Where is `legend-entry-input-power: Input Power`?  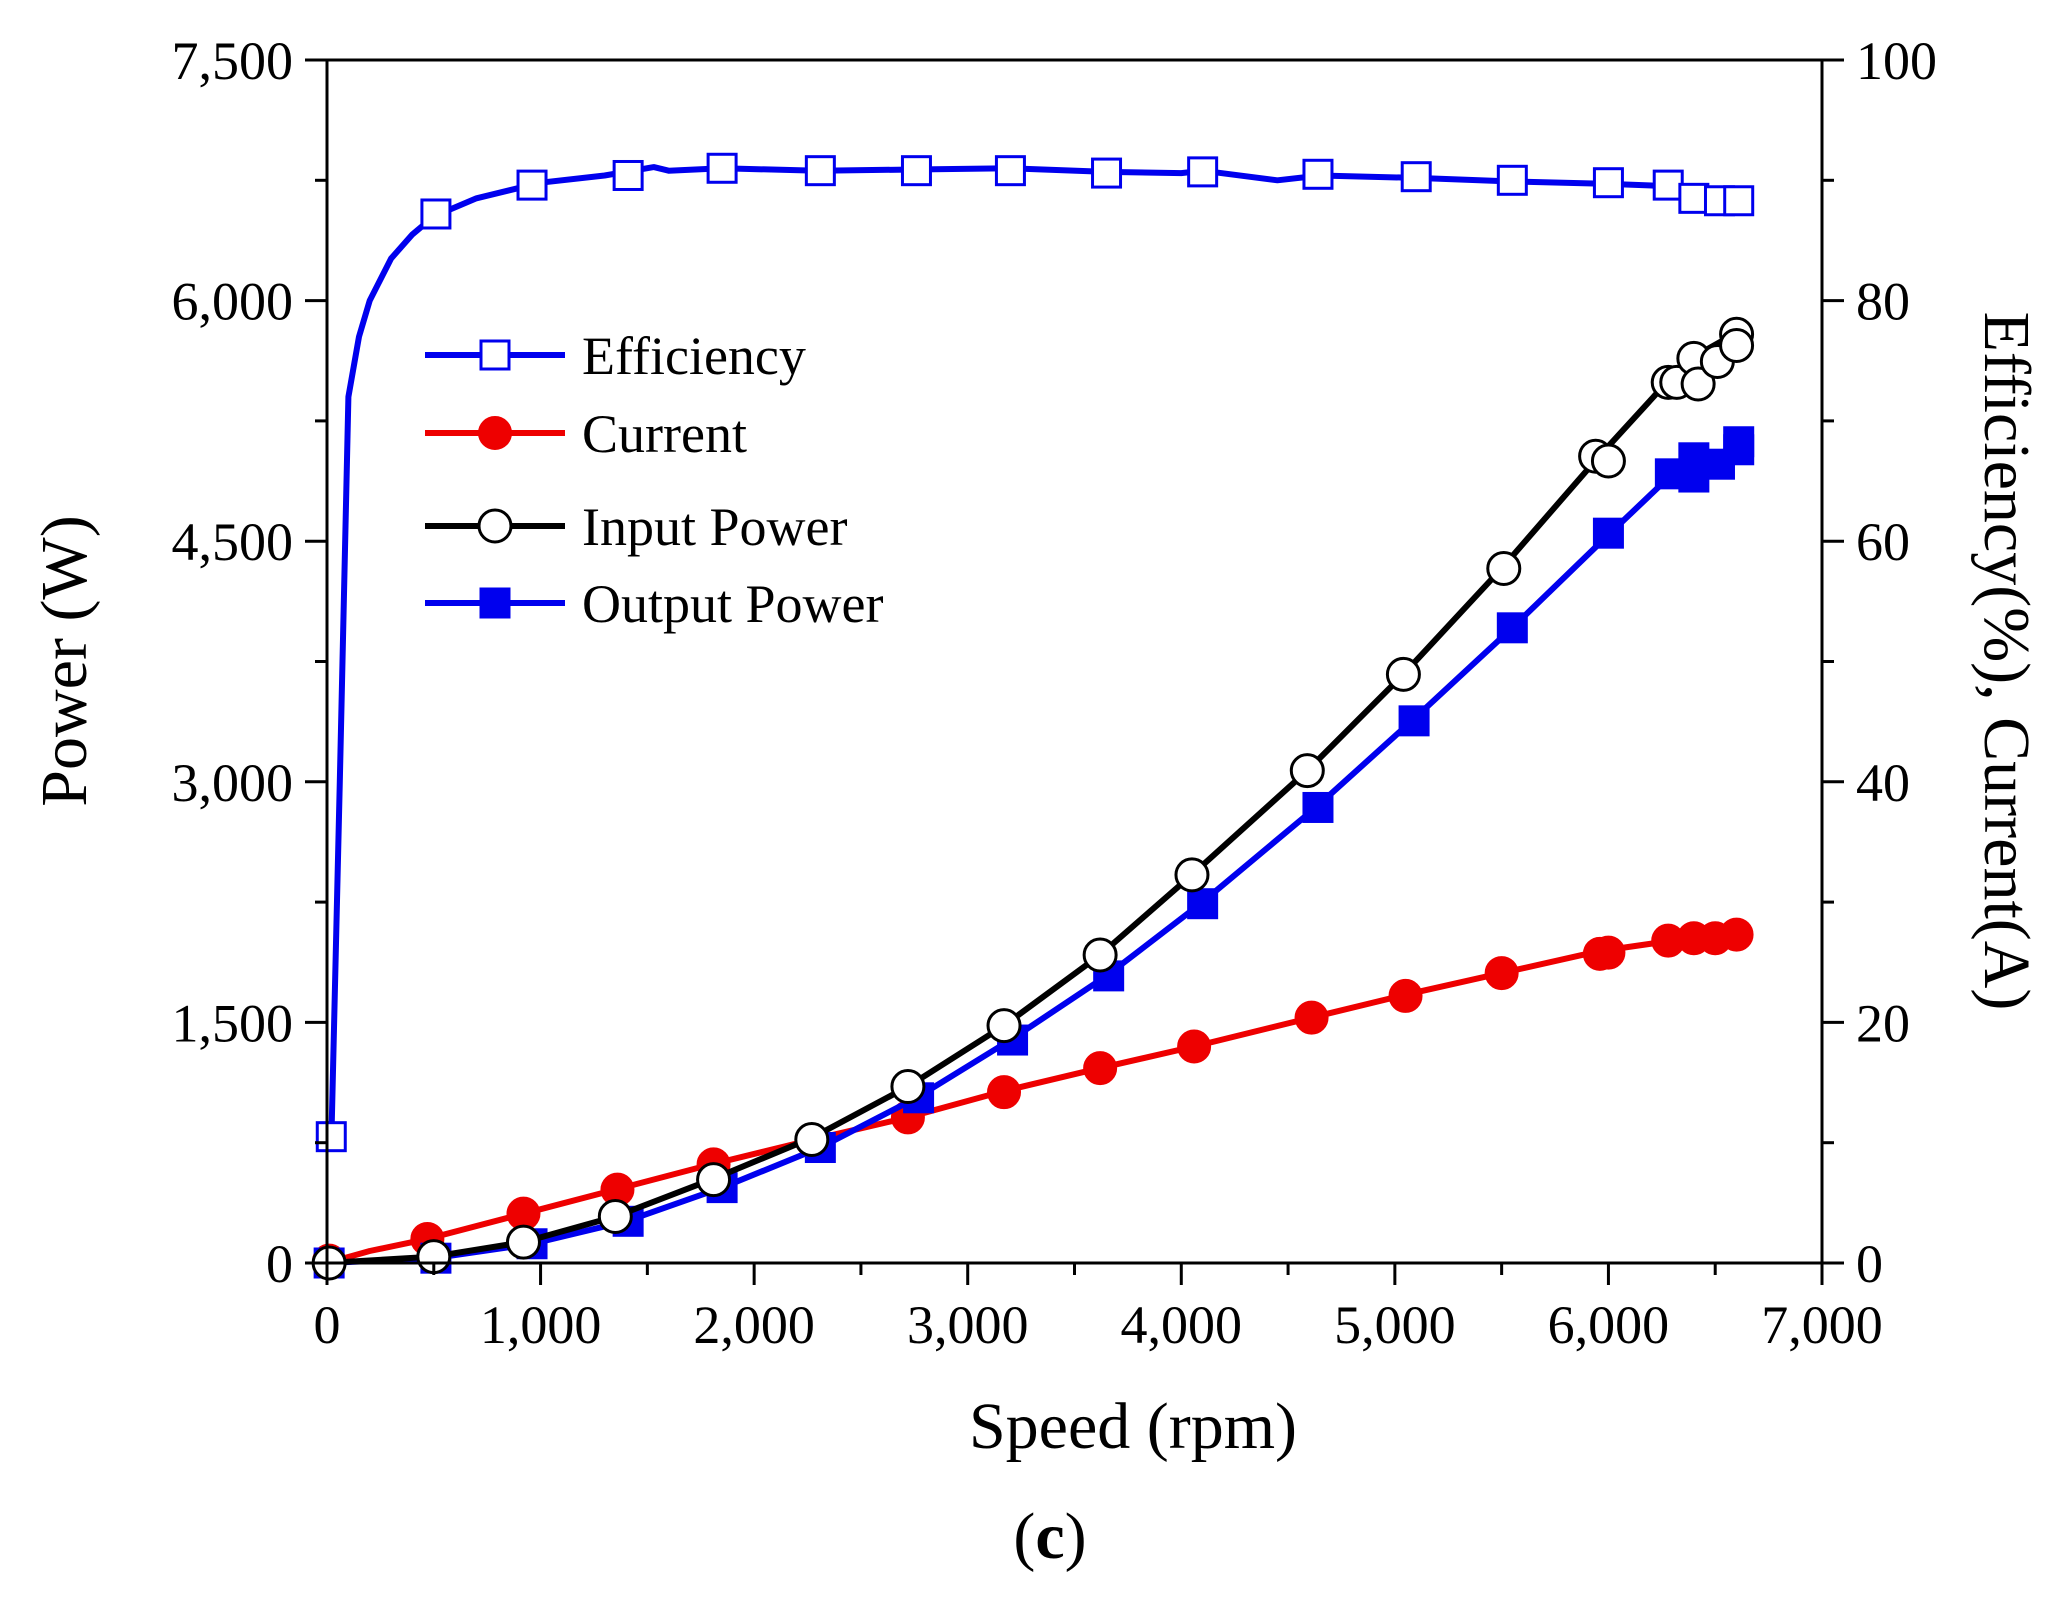 legend-entry-input-power: Input Power is located at coordinates (636, 527).